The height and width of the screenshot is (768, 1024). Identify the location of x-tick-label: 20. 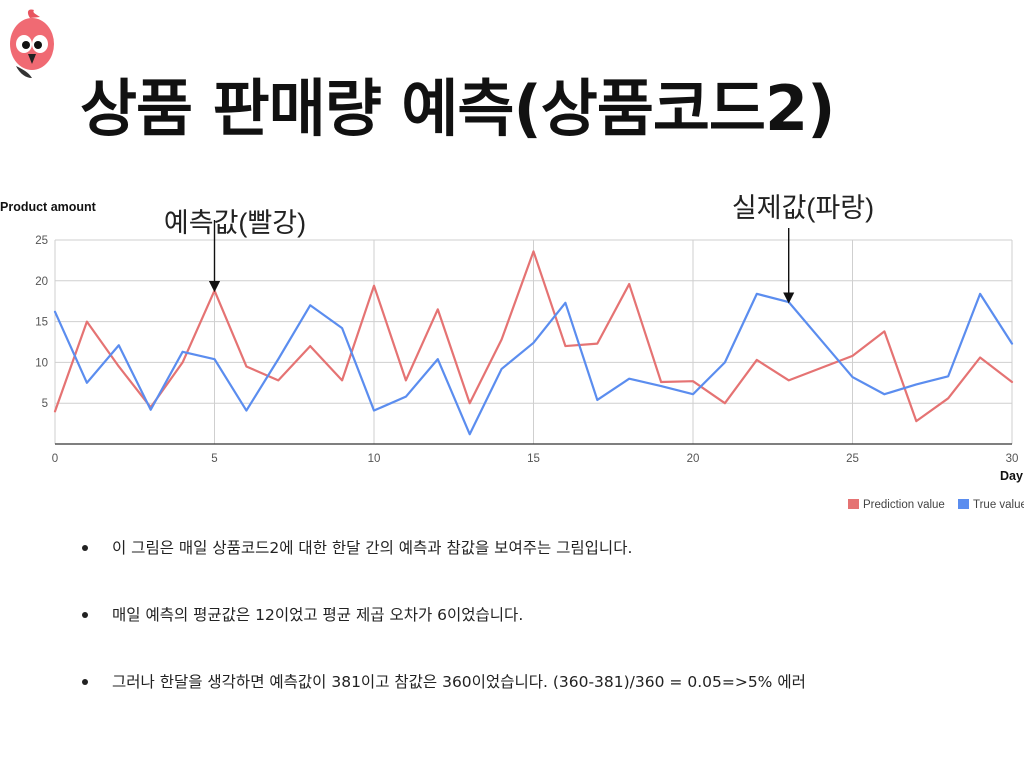
(693, 459).